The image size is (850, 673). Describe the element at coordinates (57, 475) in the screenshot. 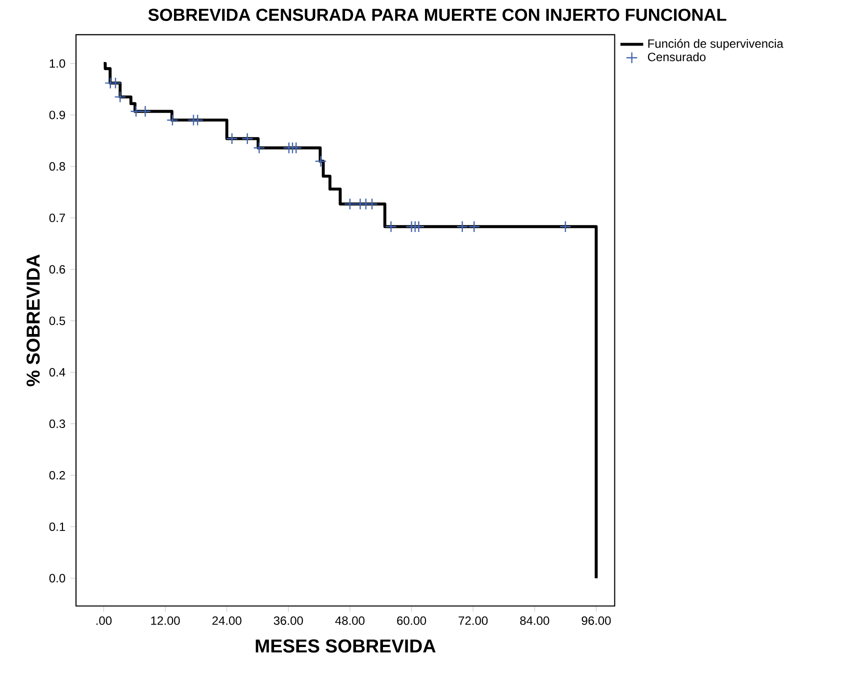

I see `y-tick-label: 0.2` at that location.